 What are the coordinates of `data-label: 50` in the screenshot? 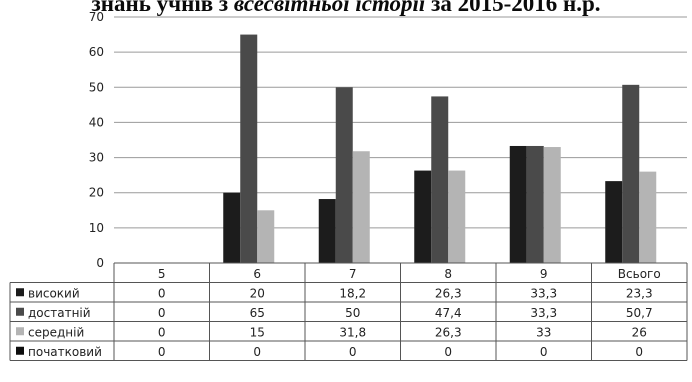 It's located at (352, 313).